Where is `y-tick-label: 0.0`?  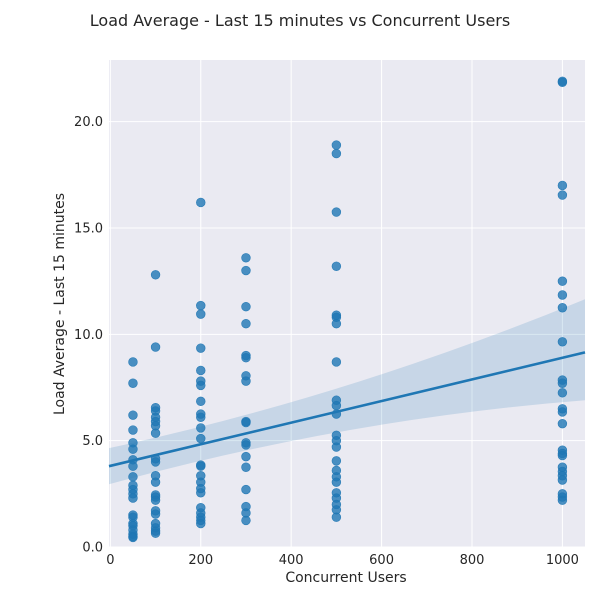
y-tick-label: 0.0 is located at coordinates (92, 548).